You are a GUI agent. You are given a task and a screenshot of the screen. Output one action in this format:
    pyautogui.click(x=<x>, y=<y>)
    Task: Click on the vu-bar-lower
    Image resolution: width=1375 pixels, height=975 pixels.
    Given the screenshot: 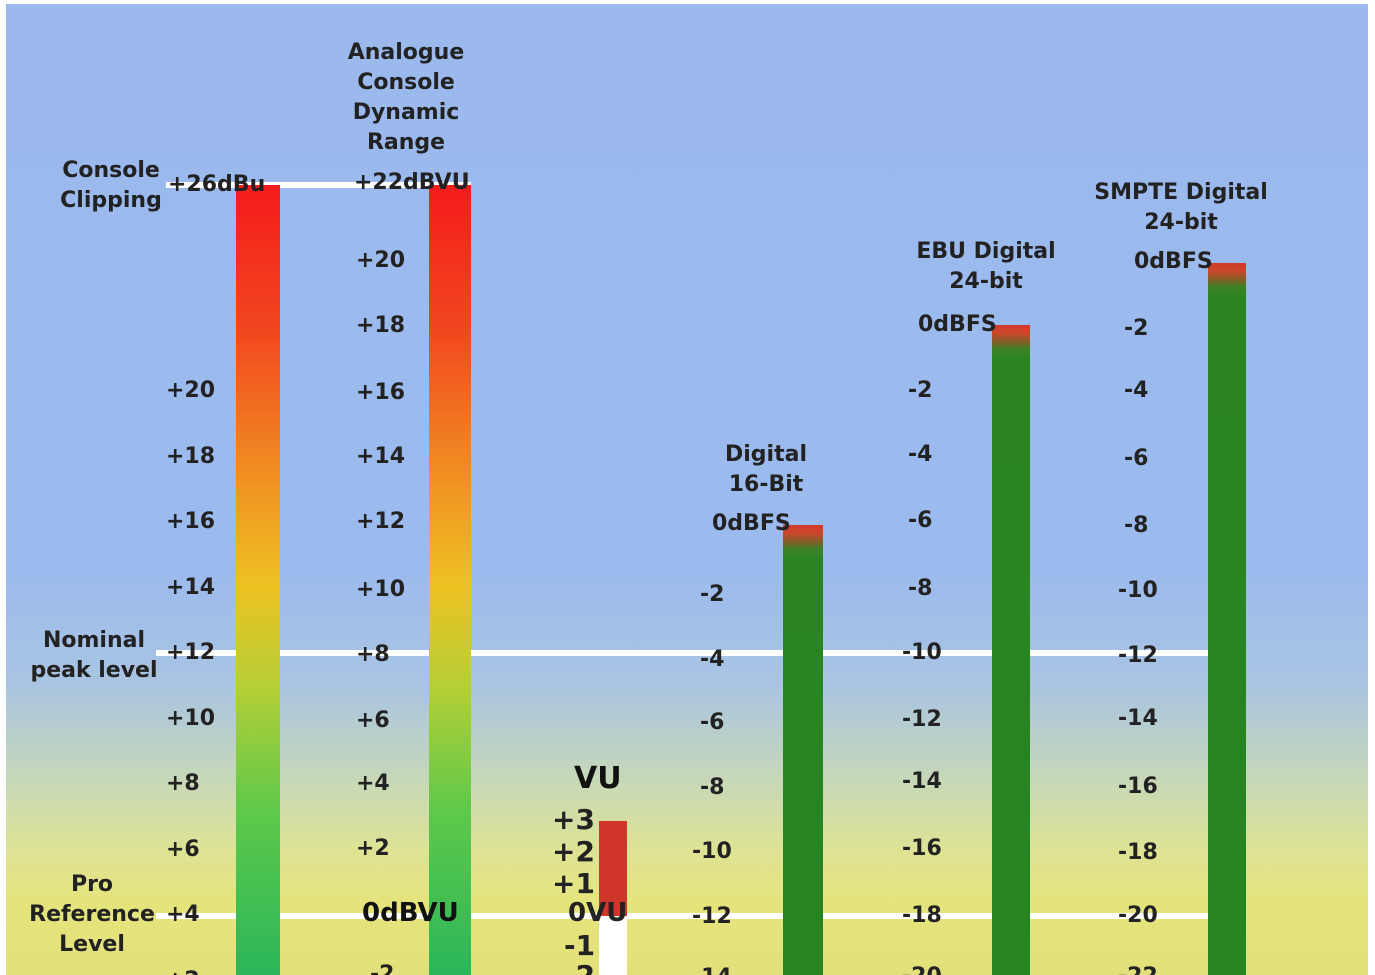 What is the action you would take?
    pyautogui.click(x=613, y=945)
    